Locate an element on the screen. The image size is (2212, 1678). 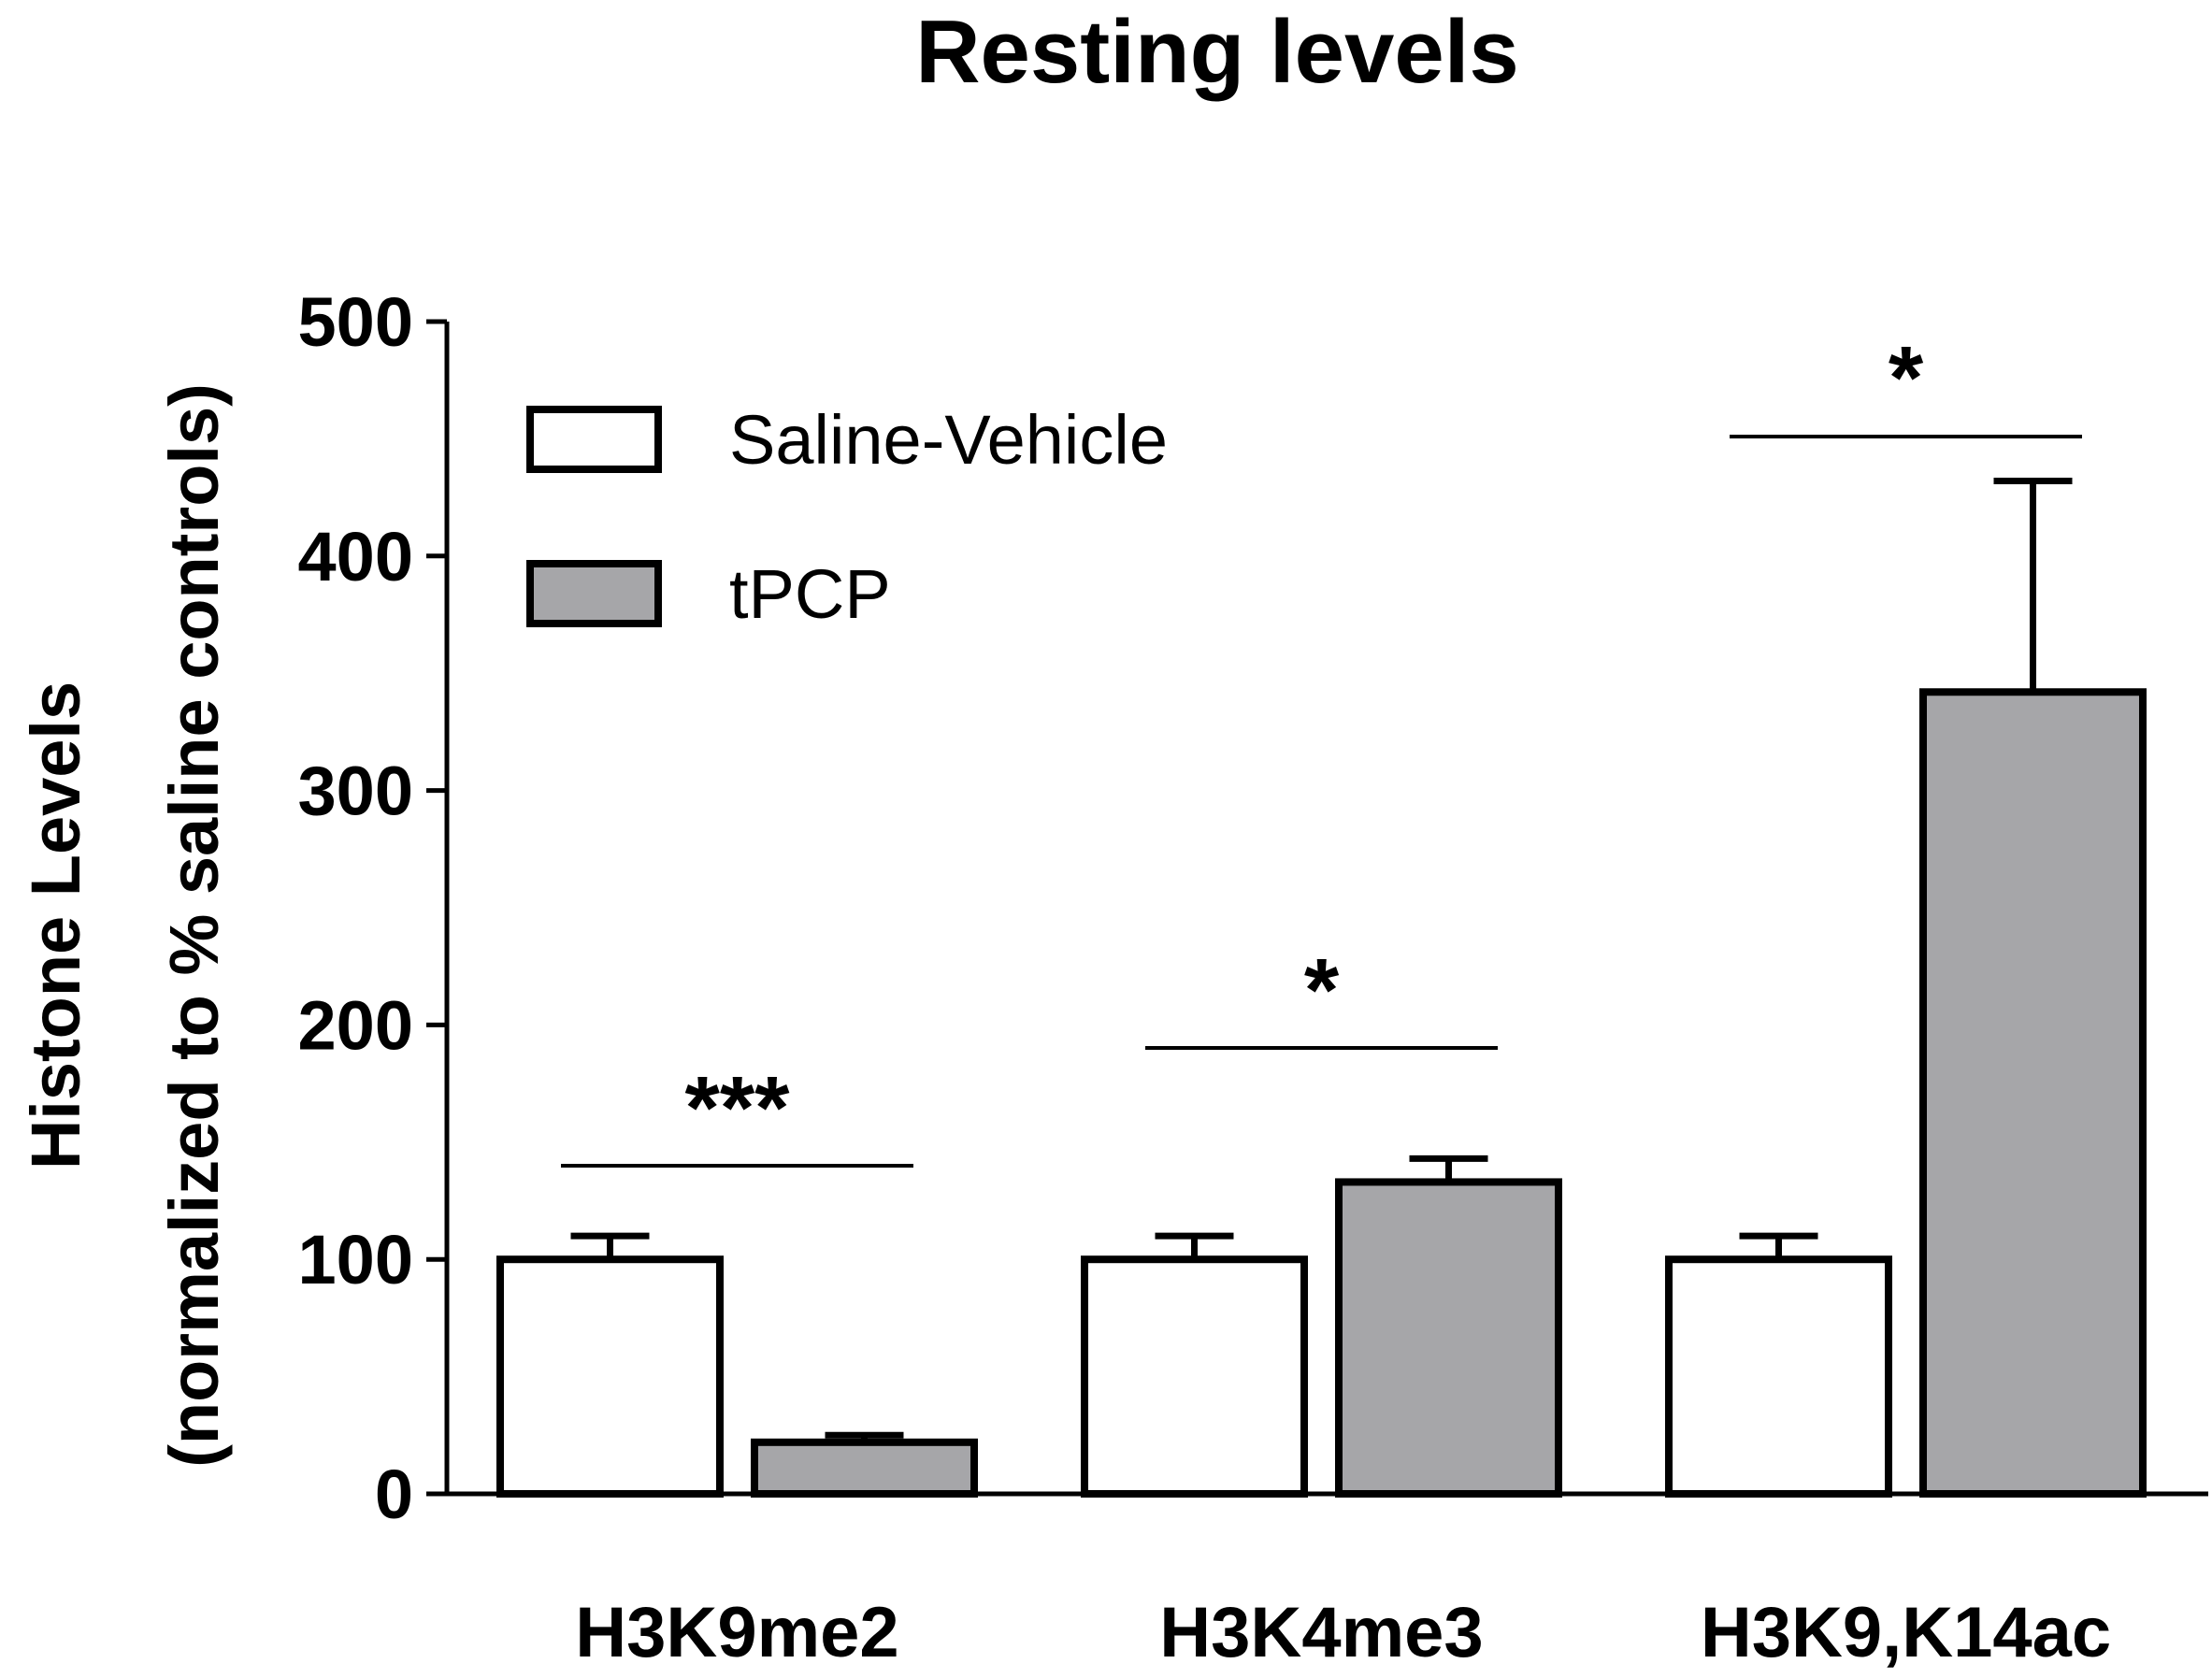
y-tick-label: 200 is located at coordinates (355, 1025).